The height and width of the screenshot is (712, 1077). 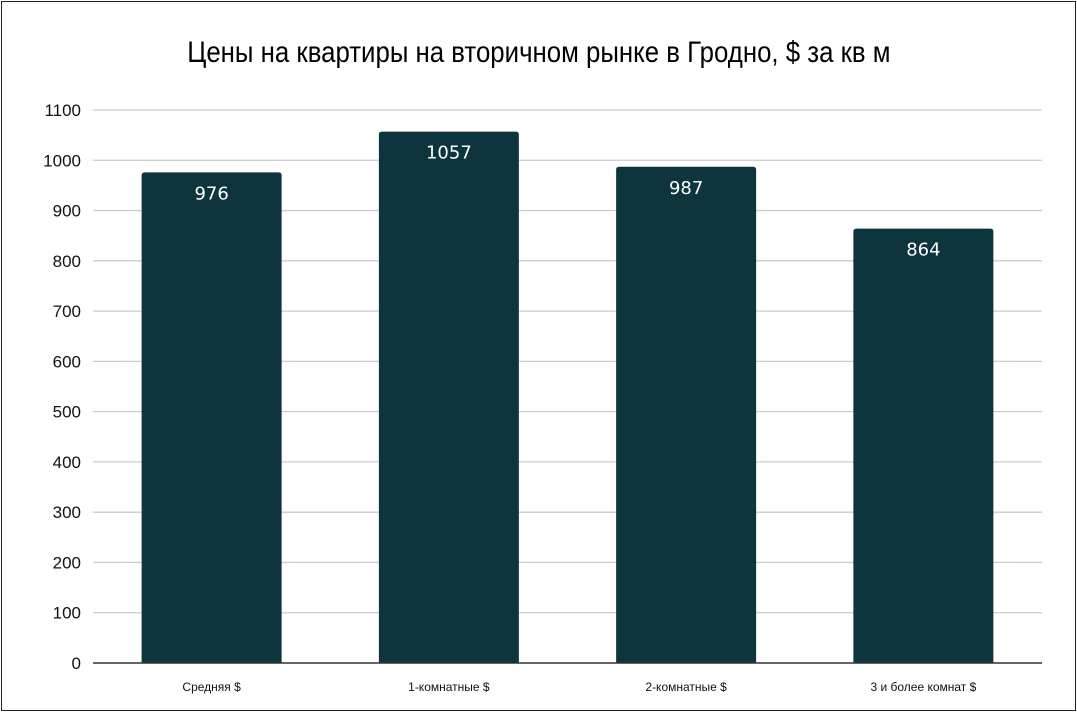 What do you see at coordinates (923, 250) in the screenshot?
I see `data-label: 864` at bounding box center [923, 250].